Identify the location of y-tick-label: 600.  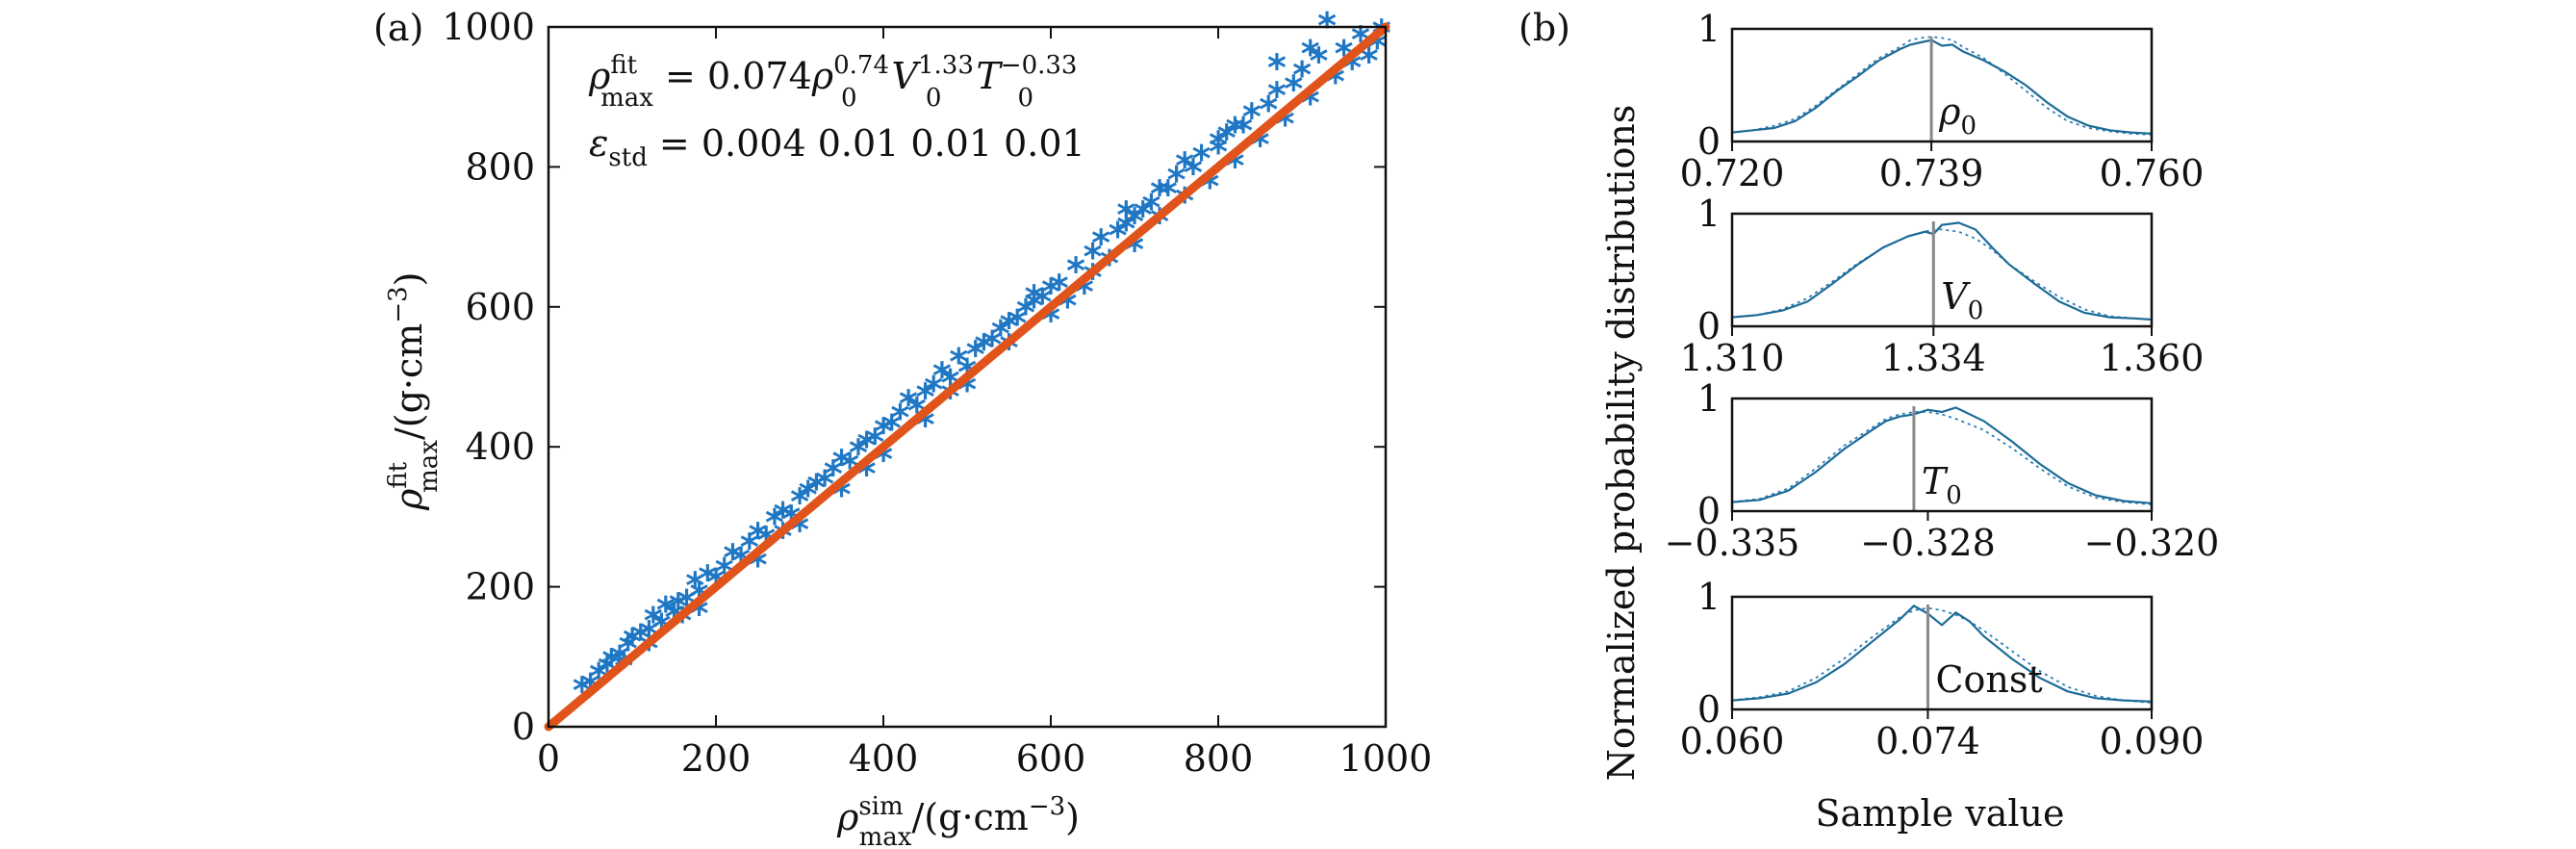
(500, 307).